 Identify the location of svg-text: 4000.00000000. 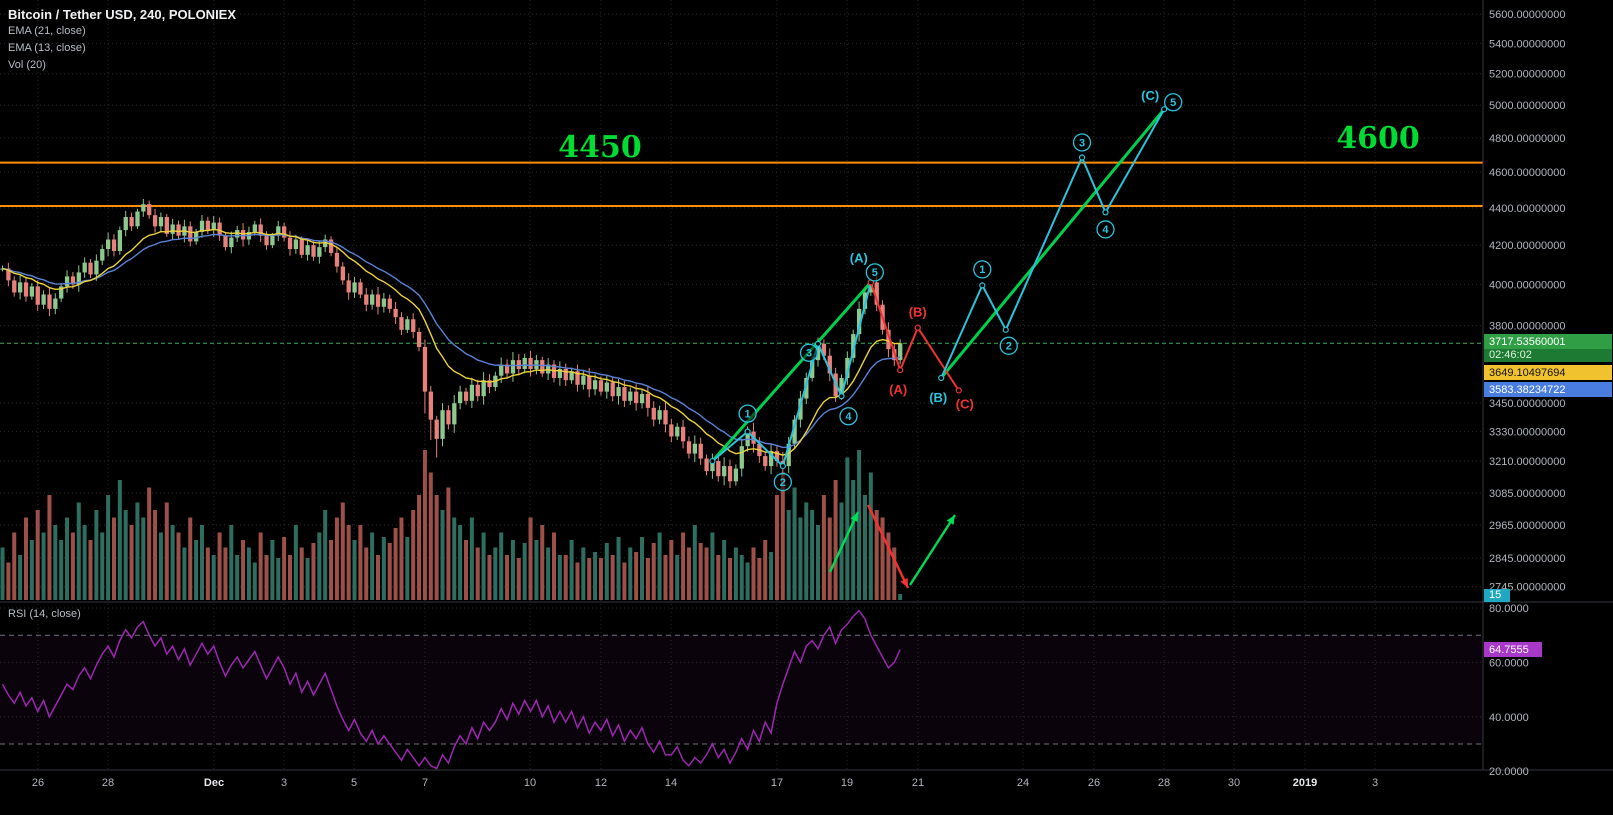
(1527, 285).